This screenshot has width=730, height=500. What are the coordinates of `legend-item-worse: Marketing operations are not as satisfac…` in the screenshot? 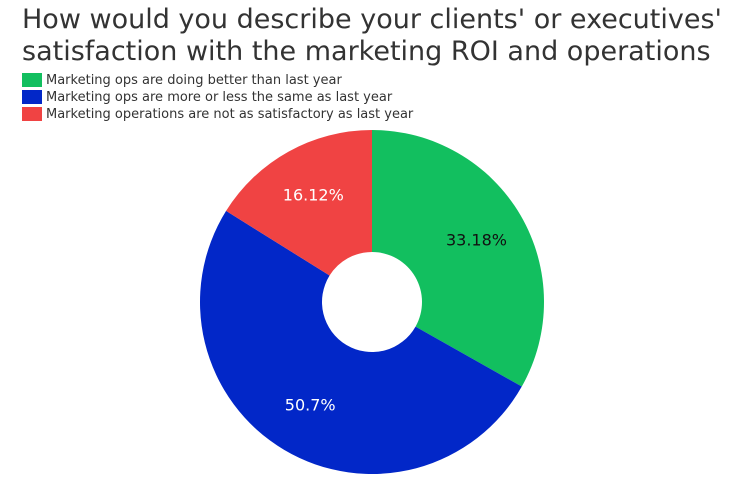 It's located at (217, 114).